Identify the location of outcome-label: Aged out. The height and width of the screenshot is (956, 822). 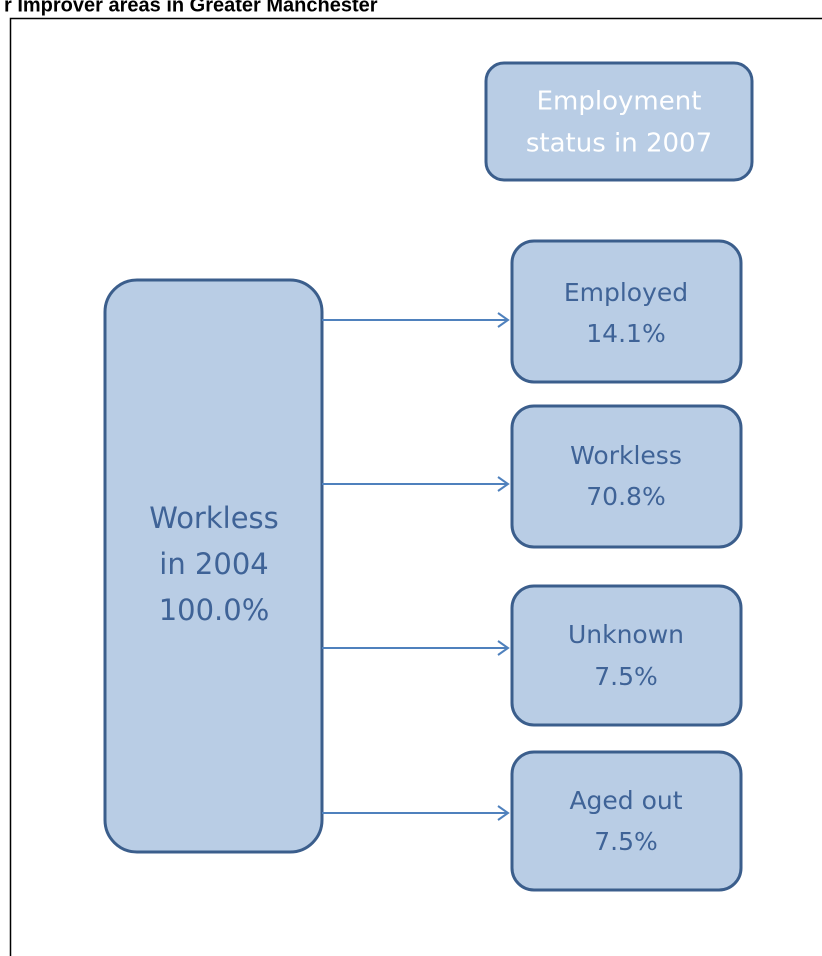
(625, 800).